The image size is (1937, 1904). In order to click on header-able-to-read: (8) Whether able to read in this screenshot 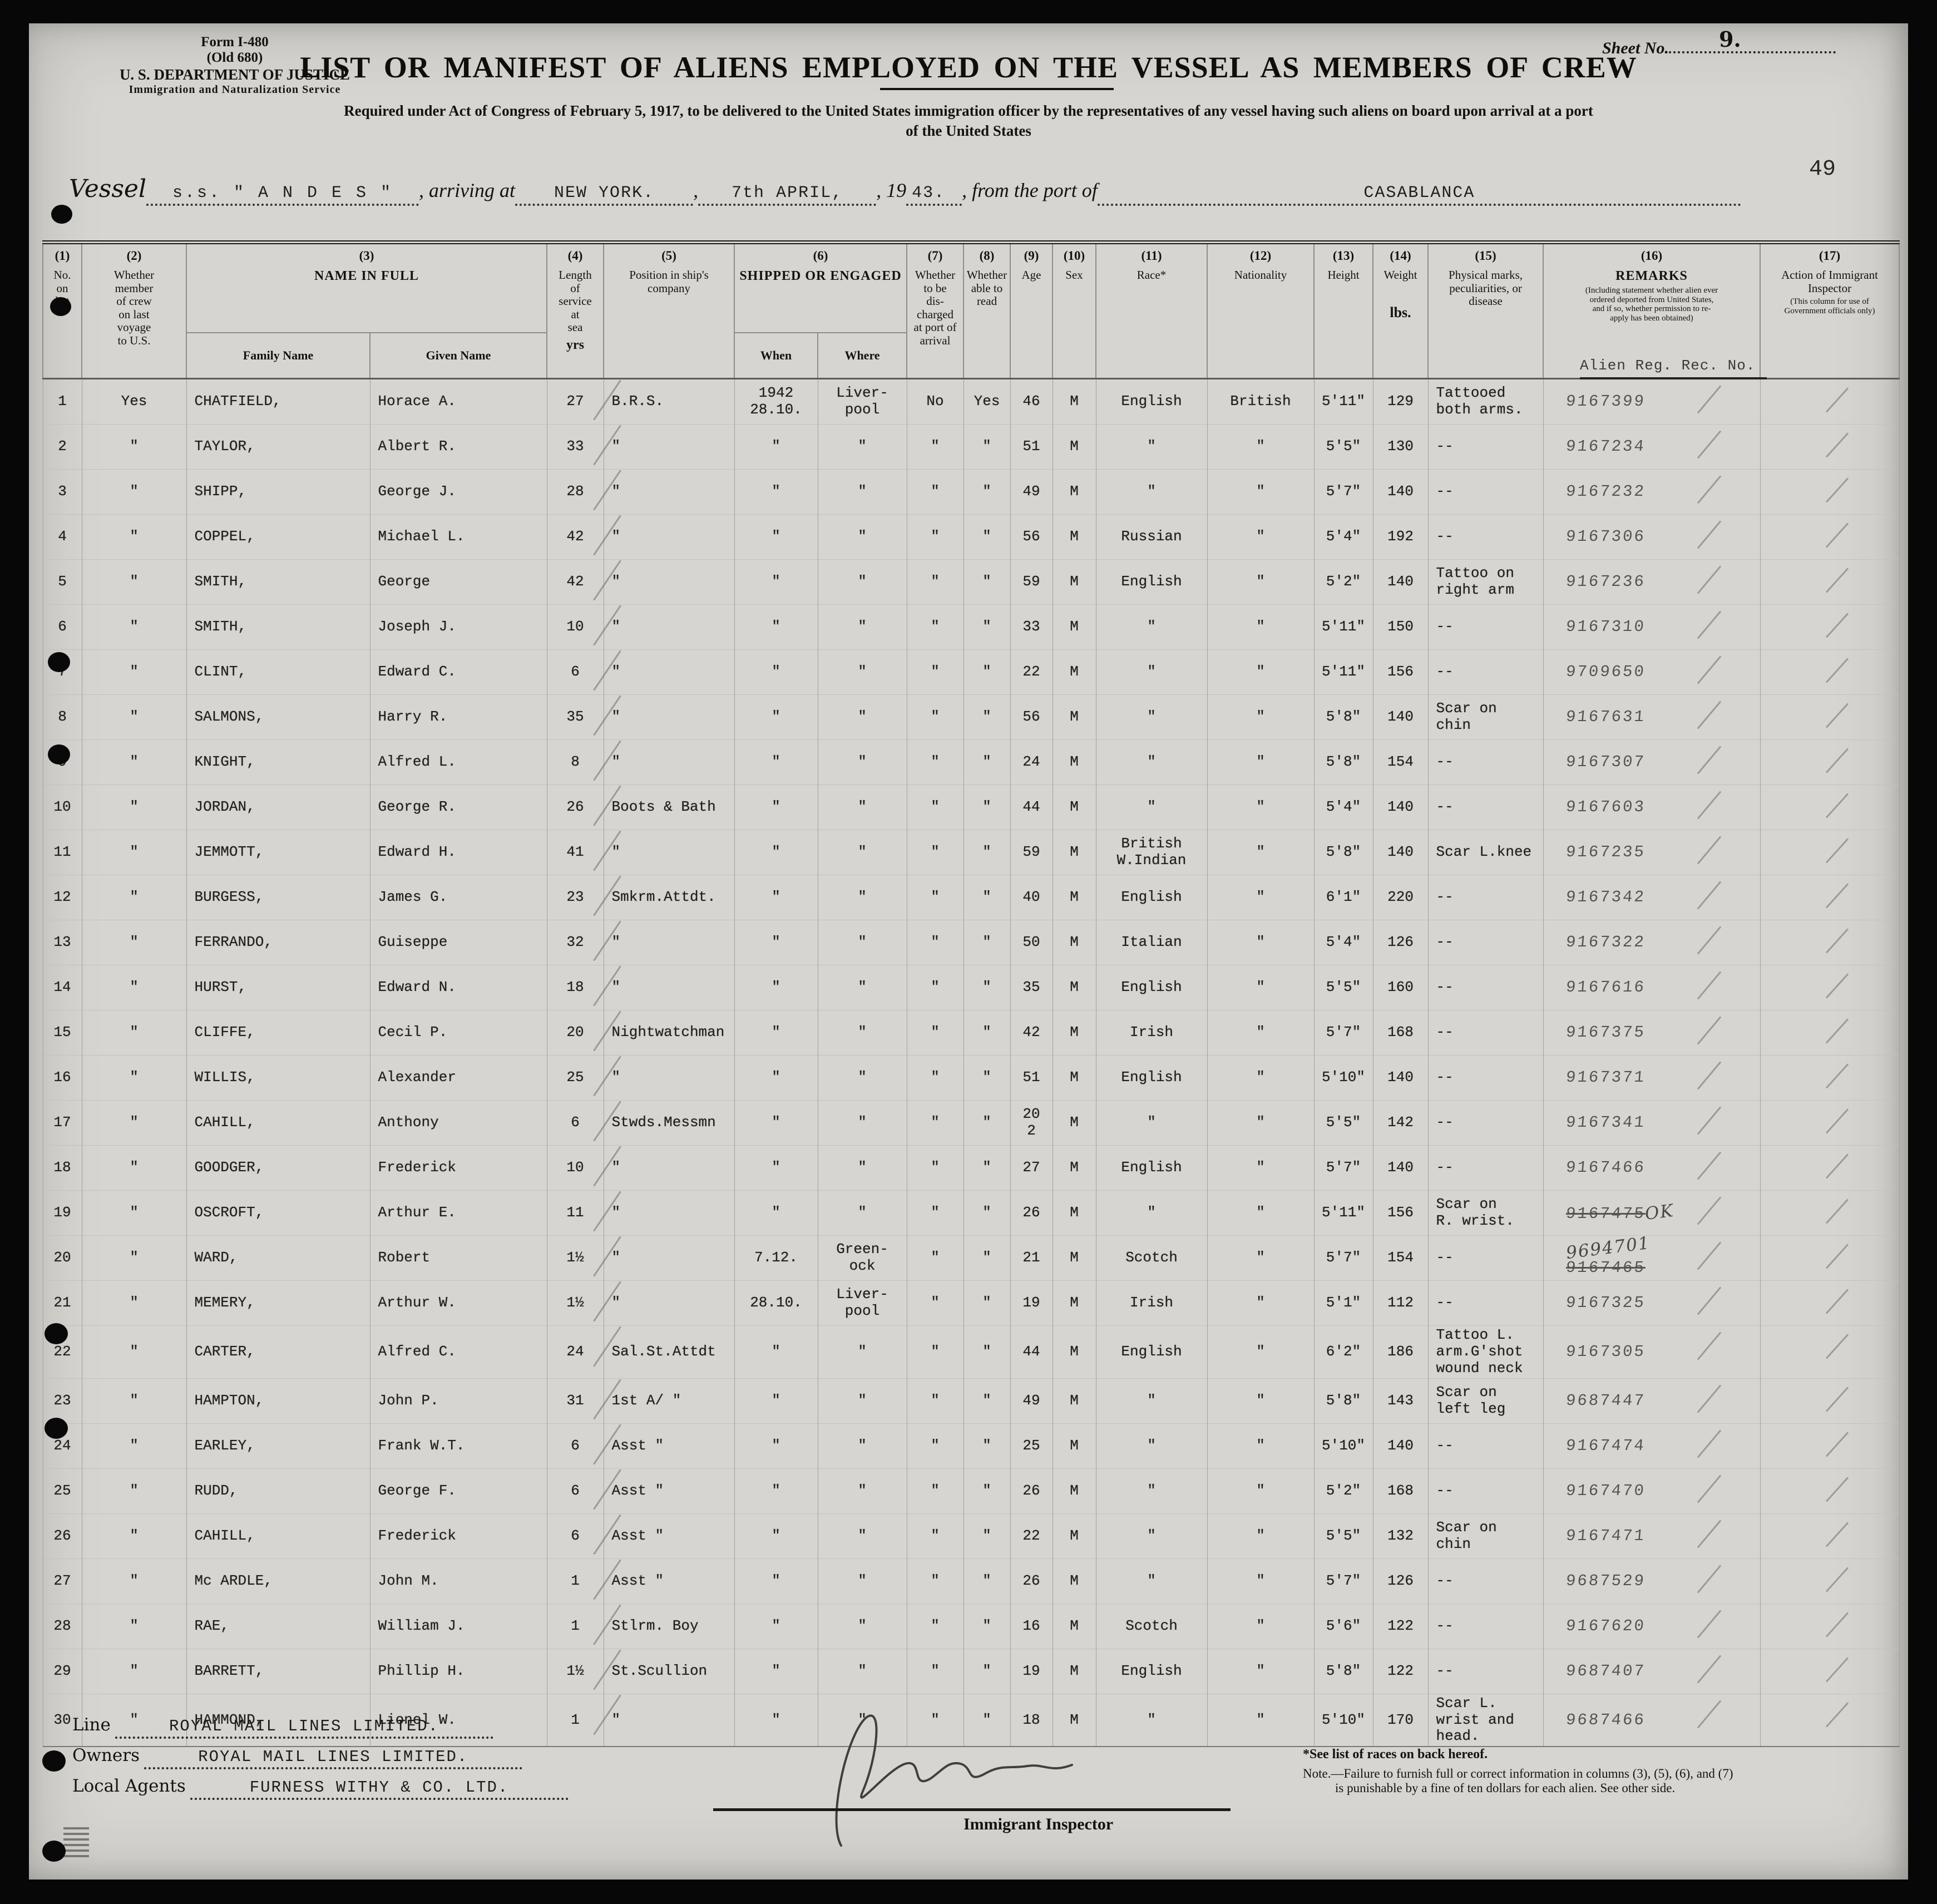, I will do `click(987, 310)`.